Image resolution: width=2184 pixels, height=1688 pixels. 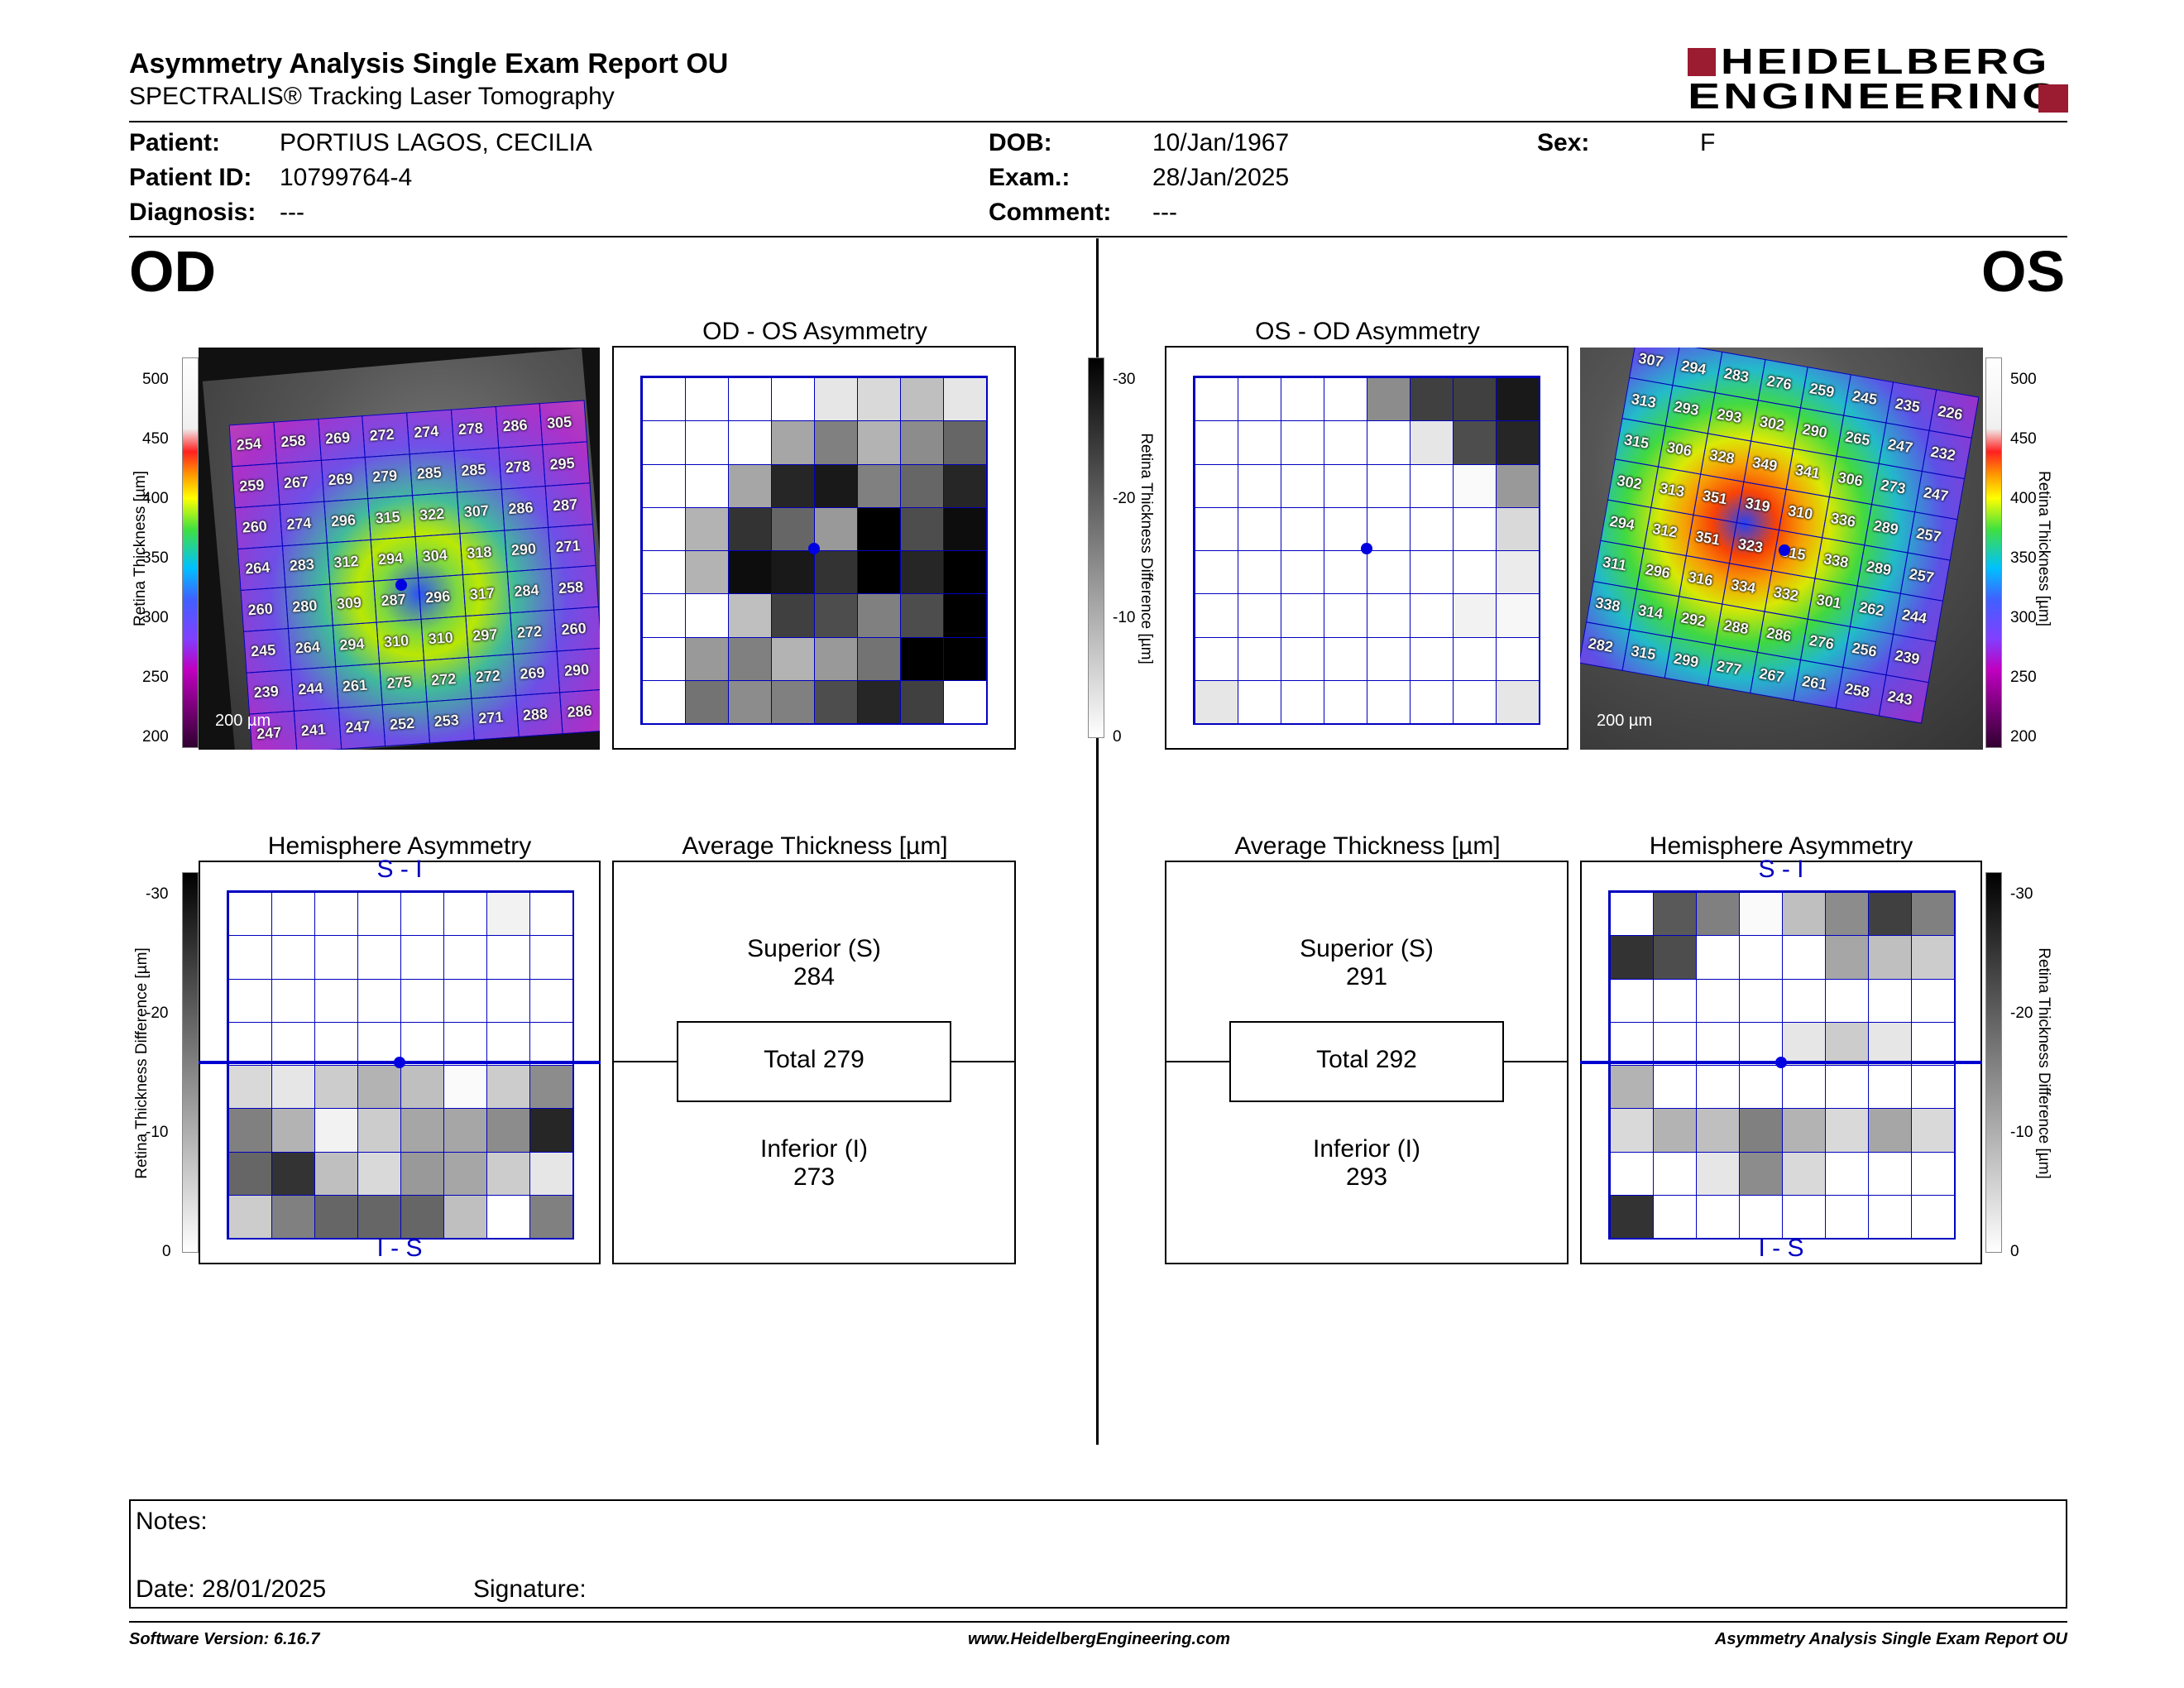 I want to click on od-thickness-value: 283, so click(x=302, y=564).